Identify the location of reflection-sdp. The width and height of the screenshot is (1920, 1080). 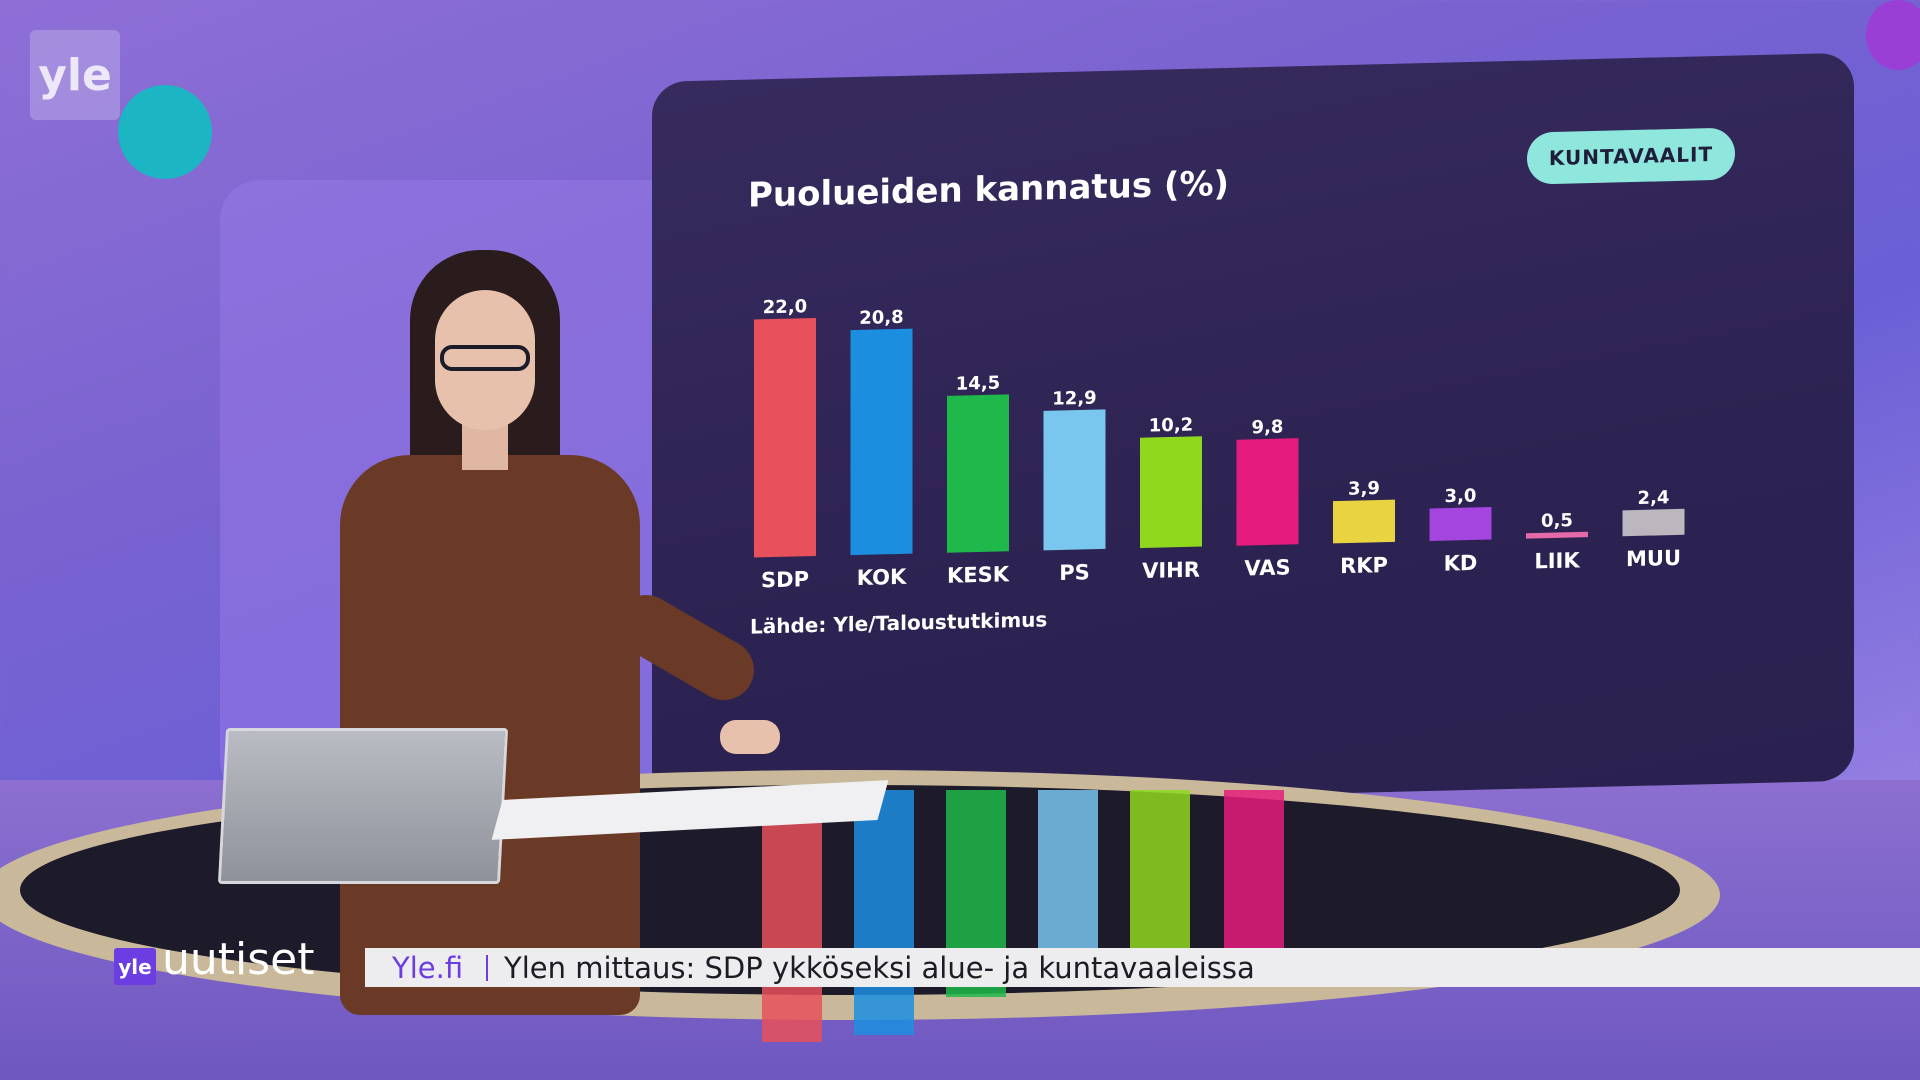
(792, 916).